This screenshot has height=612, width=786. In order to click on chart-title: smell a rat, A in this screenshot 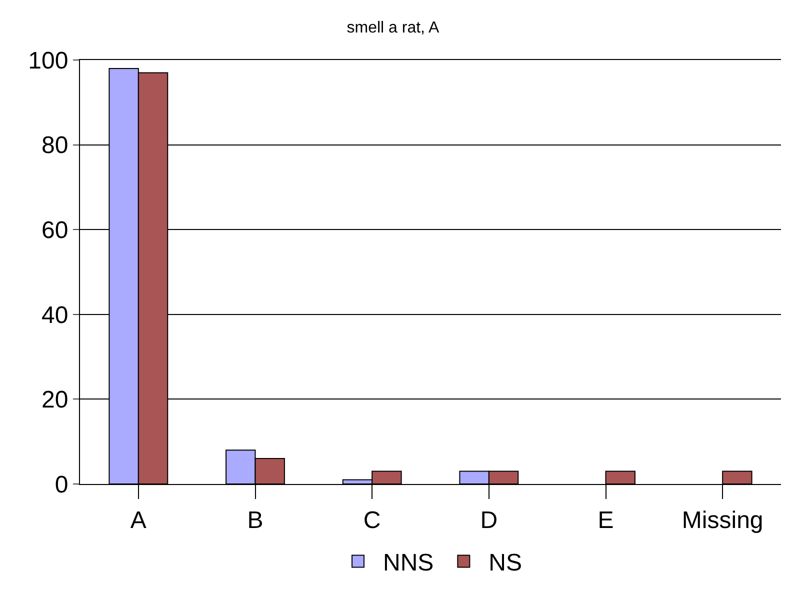, I will do `click(393, 28)`.